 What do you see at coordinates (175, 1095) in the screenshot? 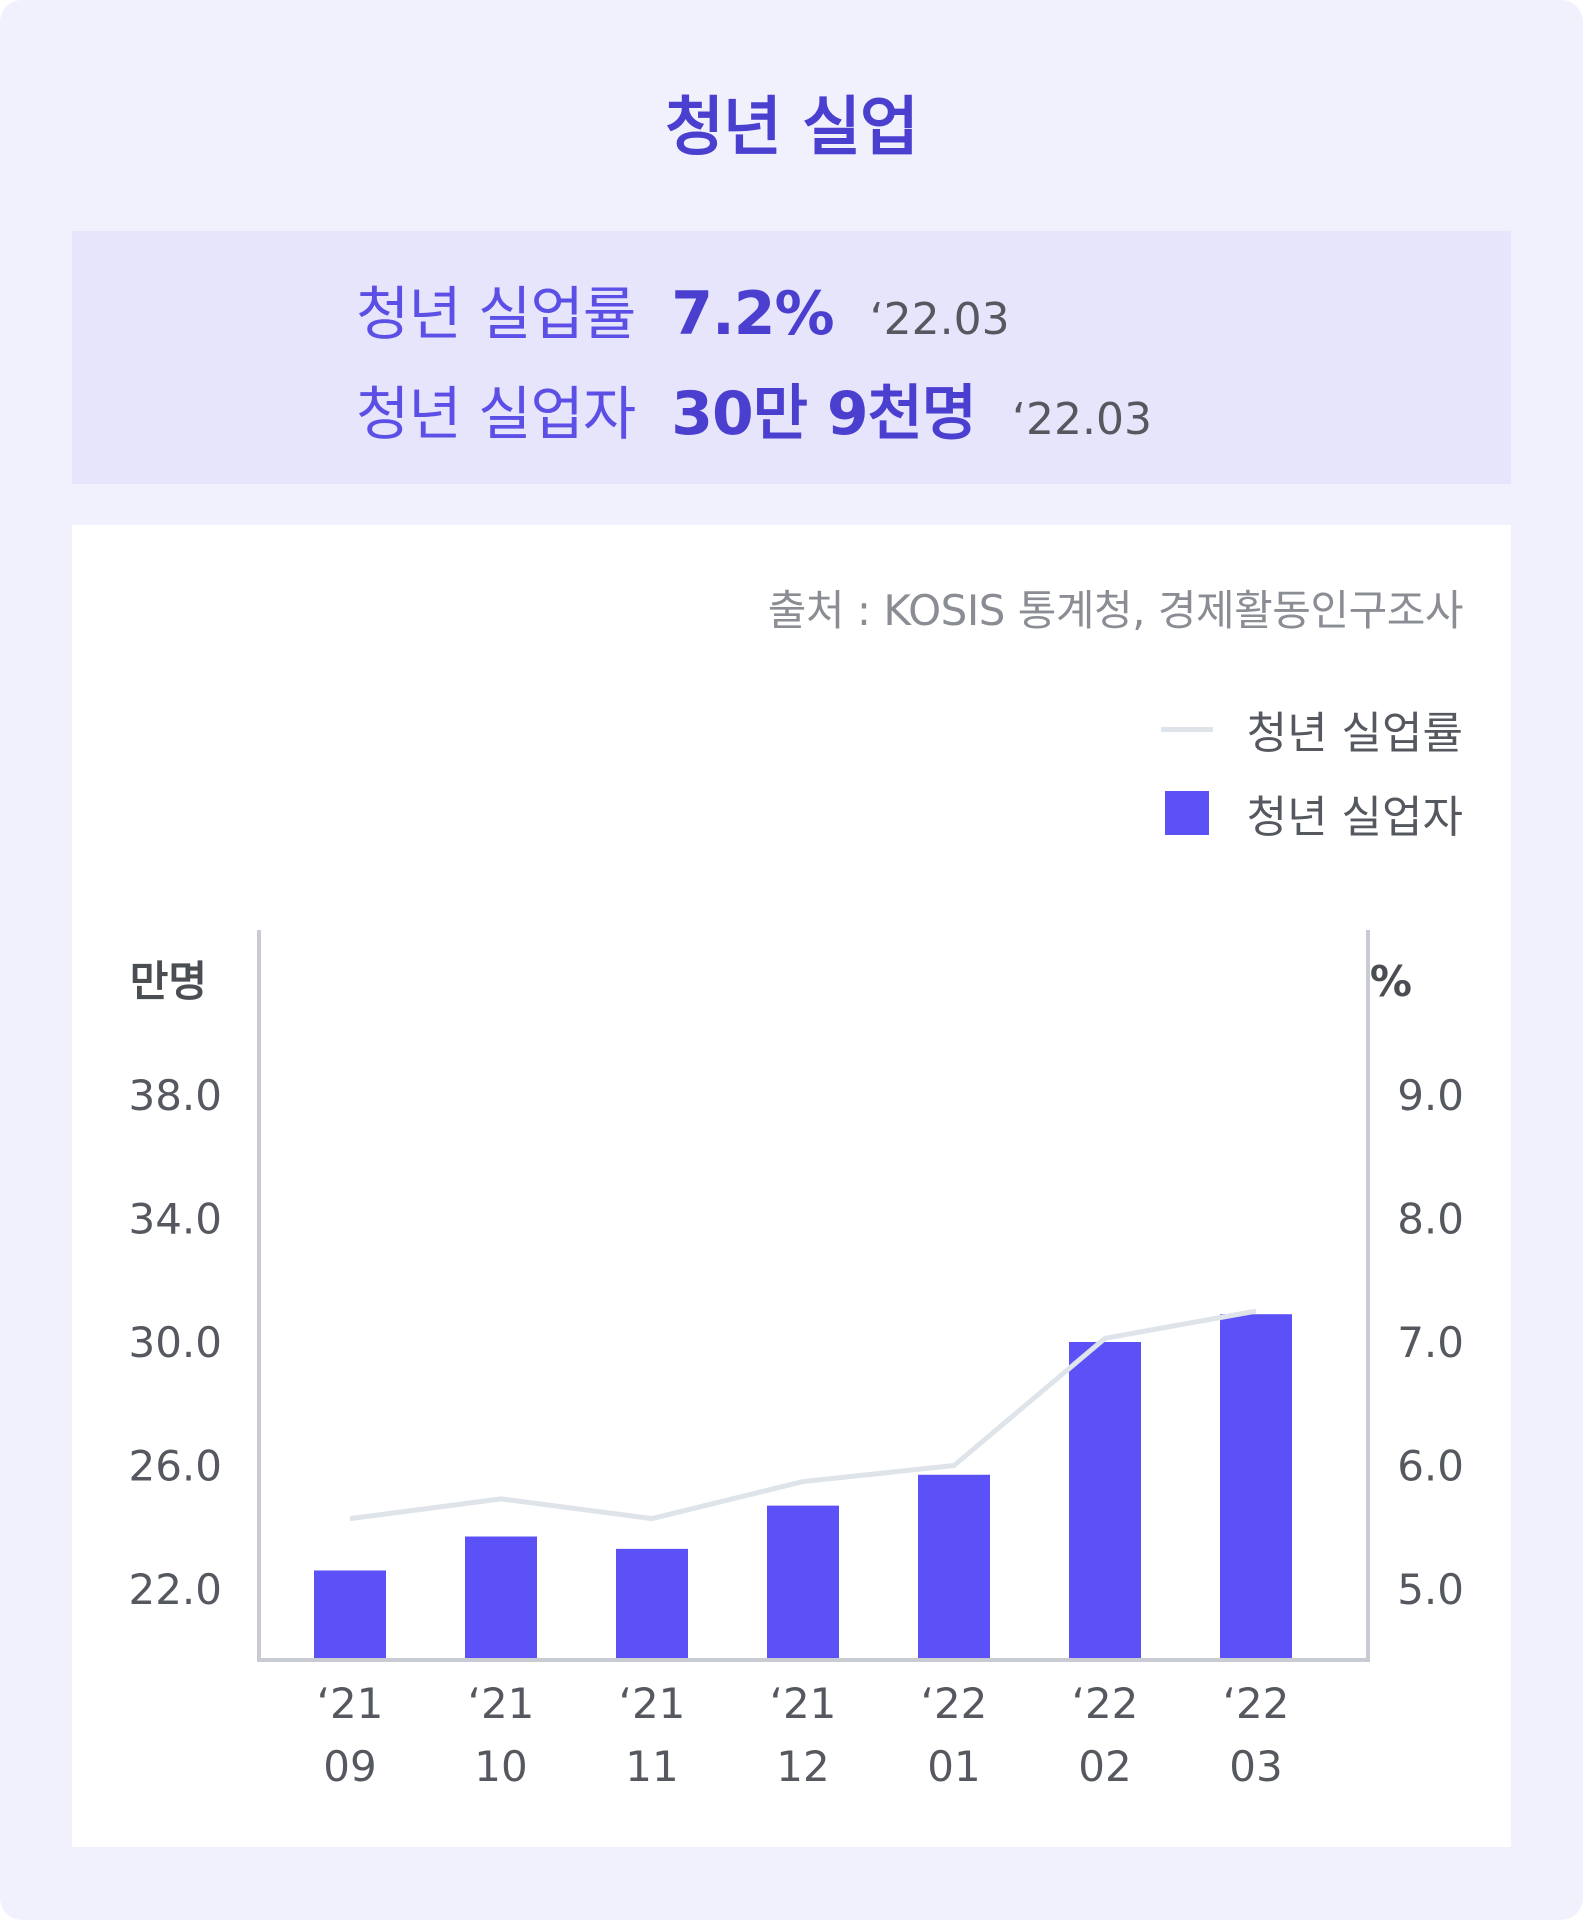
I see `y-left-tick-label: 38.0` at bounding box center [175, 1095].